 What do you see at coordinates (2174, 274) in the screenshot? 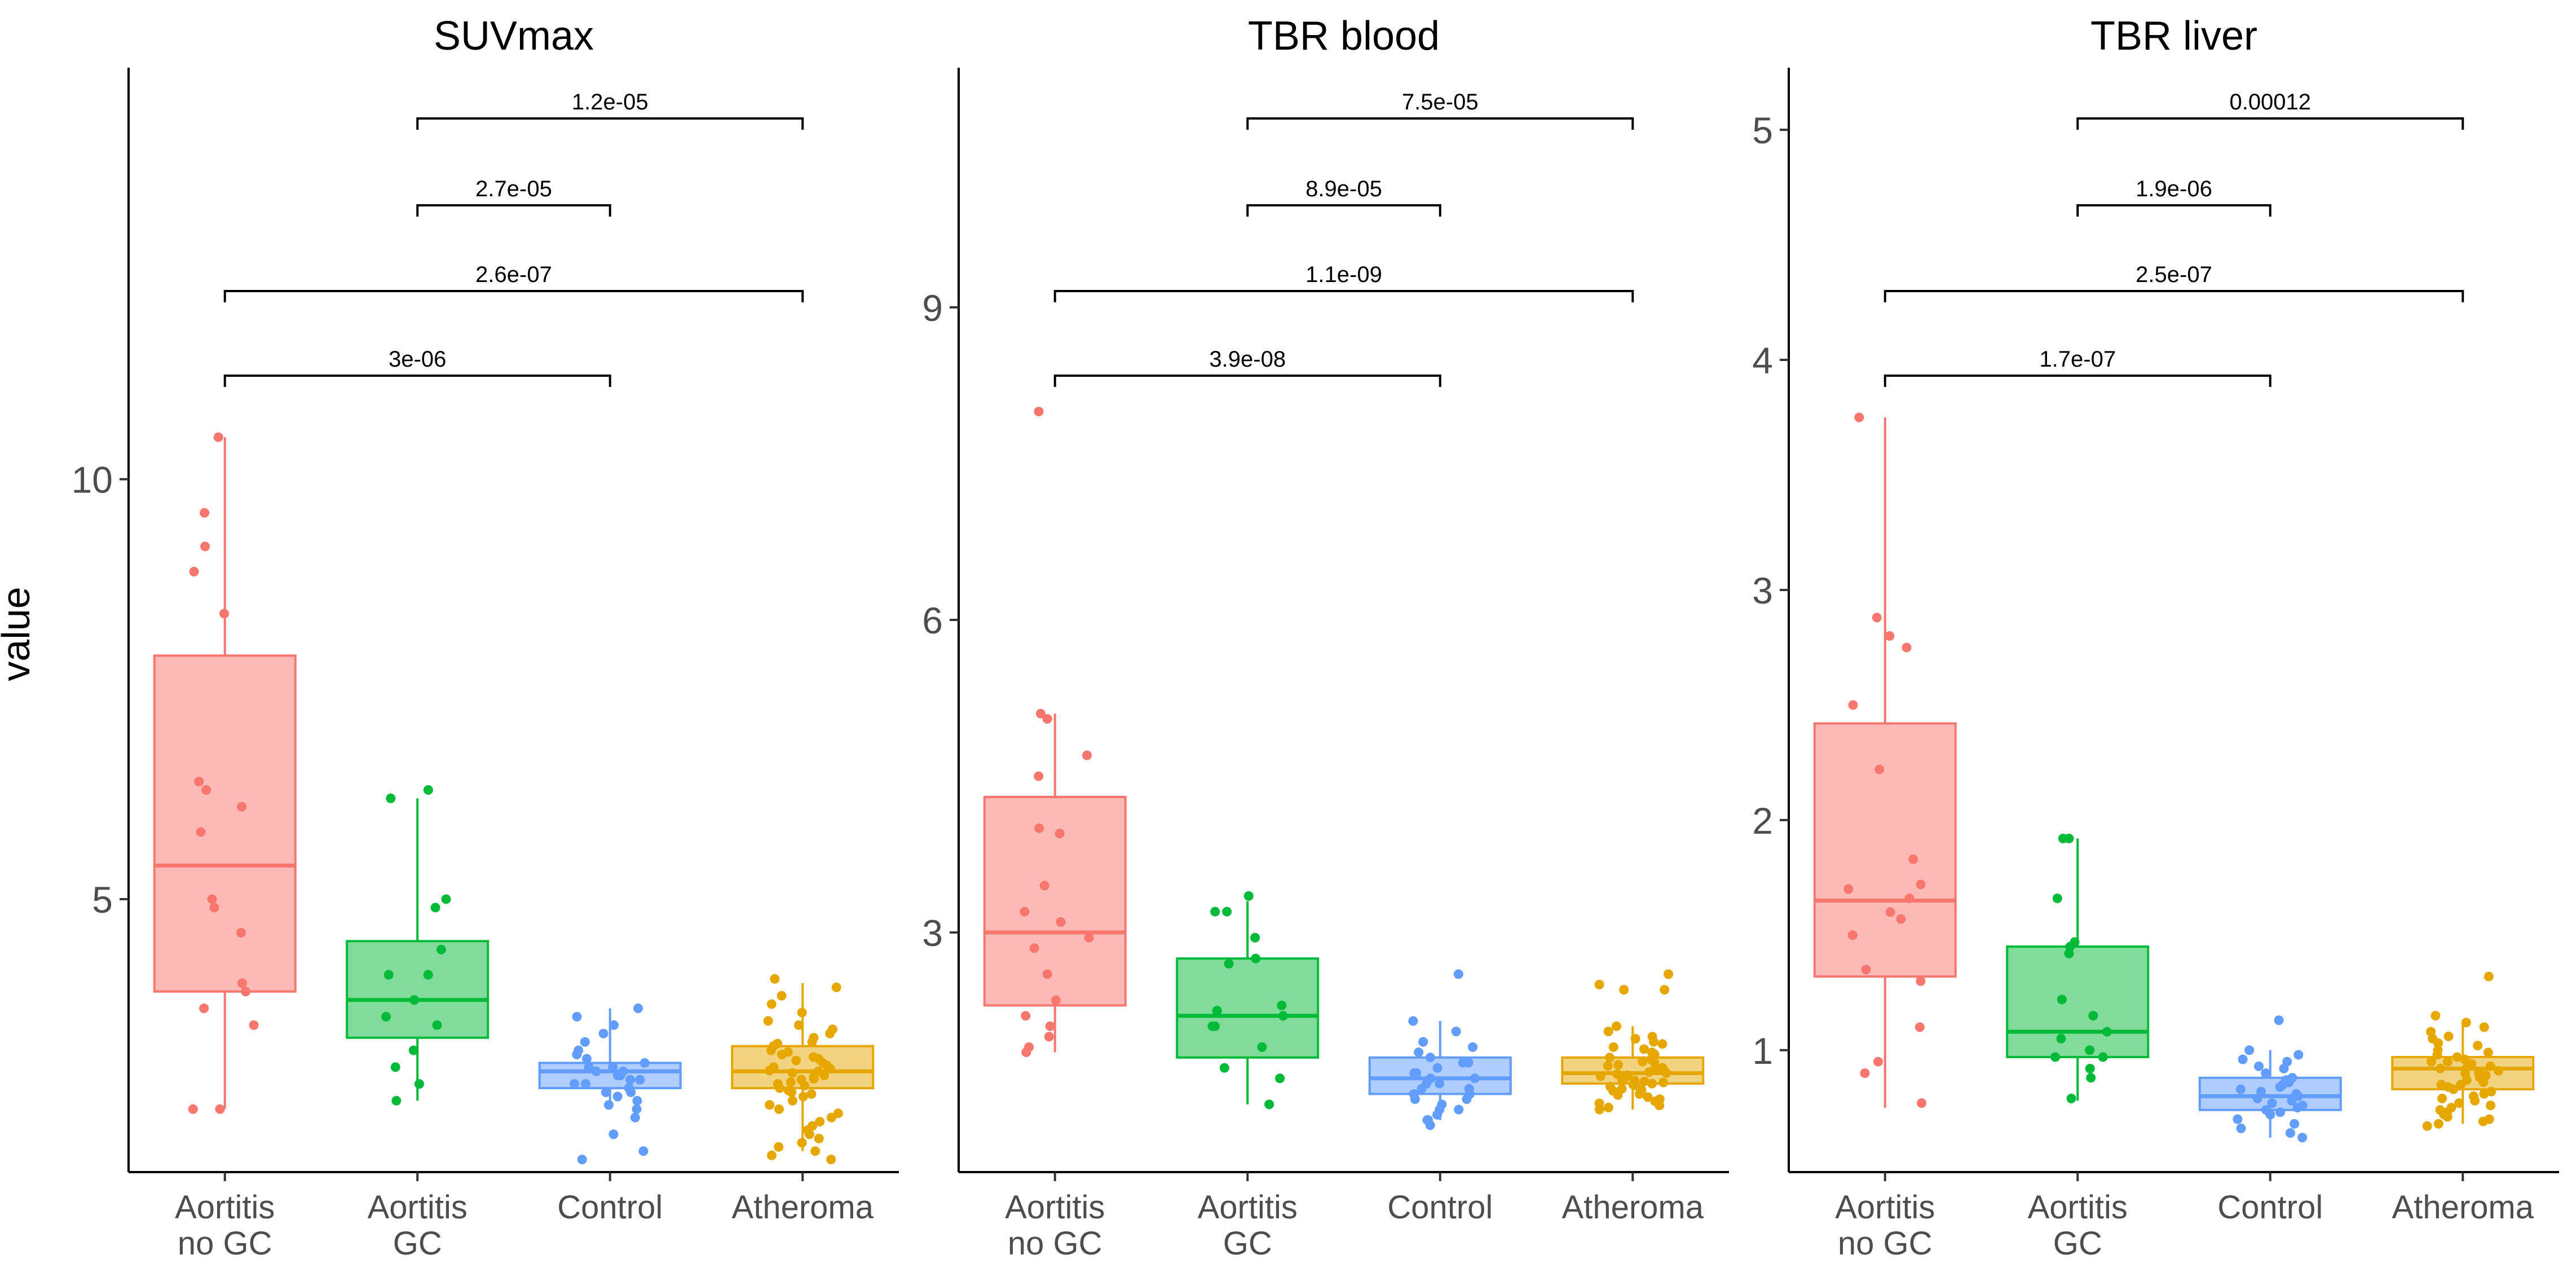
I see `p-value-label: 2.5e-07` at bounding box center [2174, 274].